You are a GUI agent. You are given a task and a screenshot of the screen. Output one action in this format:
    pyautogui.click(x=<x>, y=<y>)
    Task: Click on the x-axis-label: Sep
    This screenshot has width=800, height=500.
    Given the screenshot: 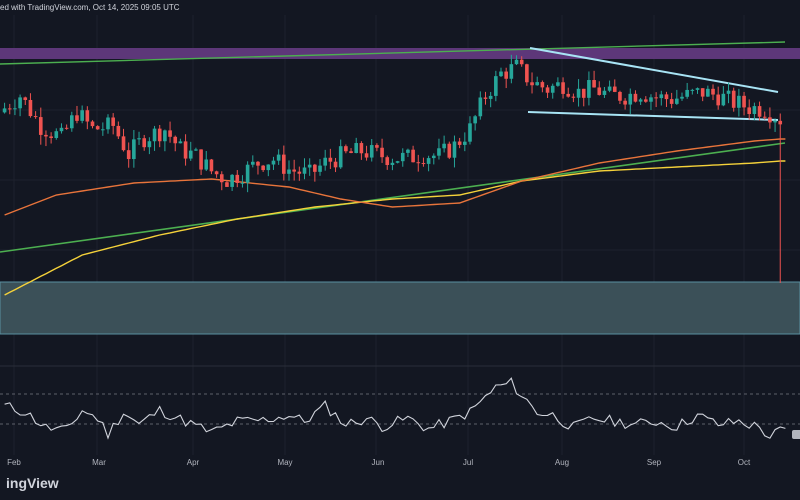 What is the action you would take?
    pyautogui.click(x=654, y=462)
    